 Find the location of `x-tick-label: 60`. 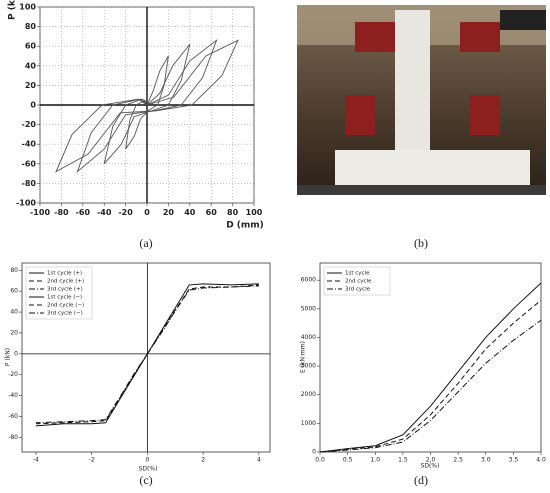

x-tick-label: 60 is located at coordinates (212, 212).